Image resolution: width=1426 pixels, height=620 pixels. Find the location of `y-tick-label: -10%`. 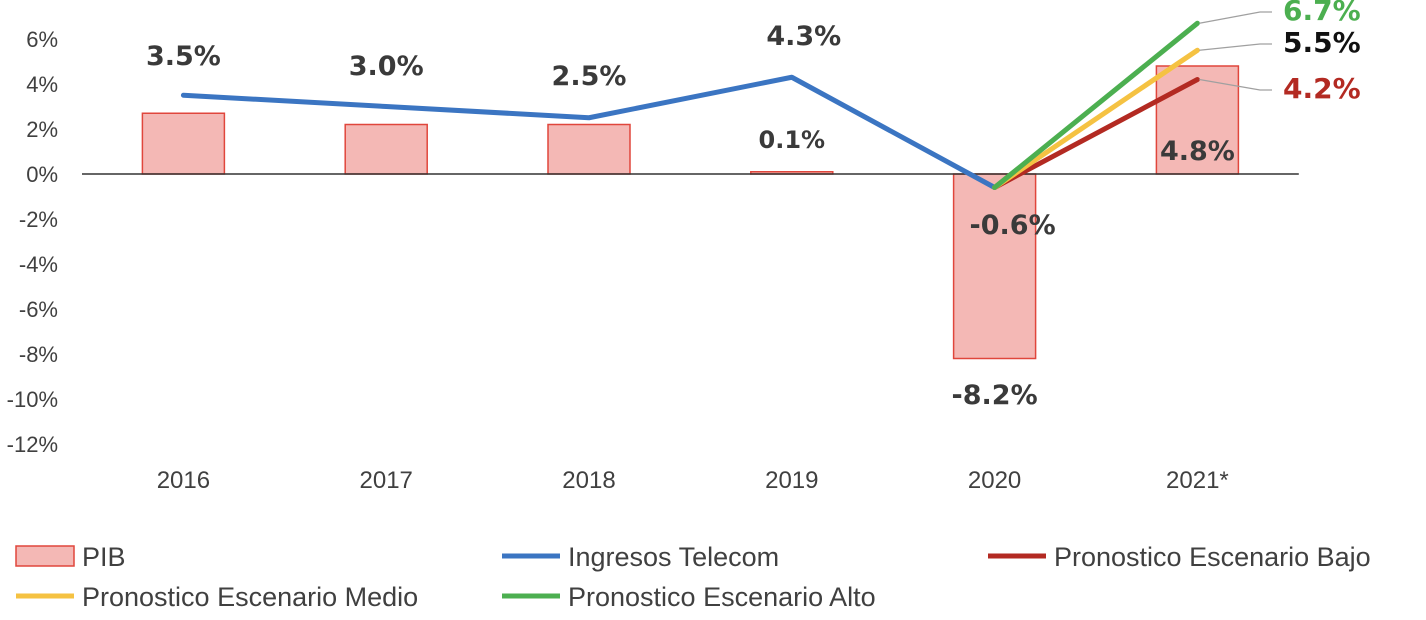

y-tick-label: -10% is located at coordinates (32, 399).